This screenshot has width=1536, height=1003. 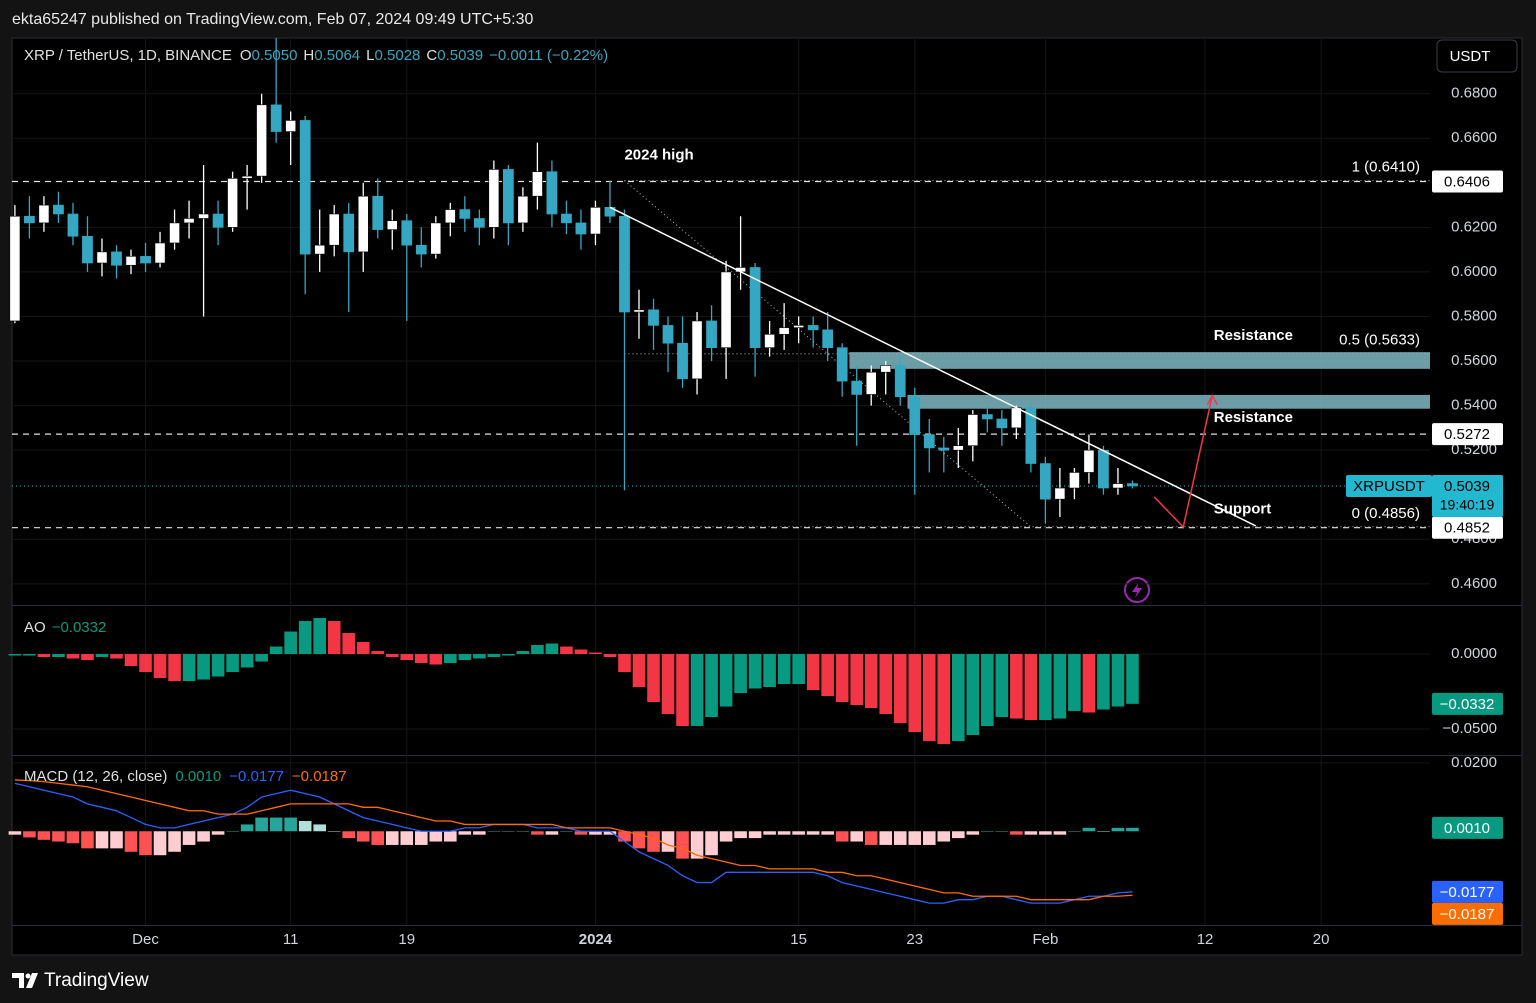 What do you see at coordinates (185, 776) in the screenshot?
I see `macd-legend: MACD (12, 26, close) 0.0010 −0.0177 −0.0187` at bounding box center [185, 776].